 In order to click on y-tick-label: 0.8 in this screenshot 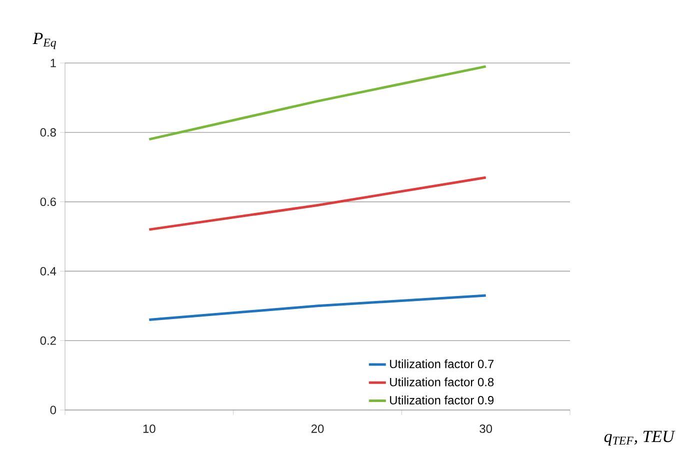, I will do `click(48, 132)`.